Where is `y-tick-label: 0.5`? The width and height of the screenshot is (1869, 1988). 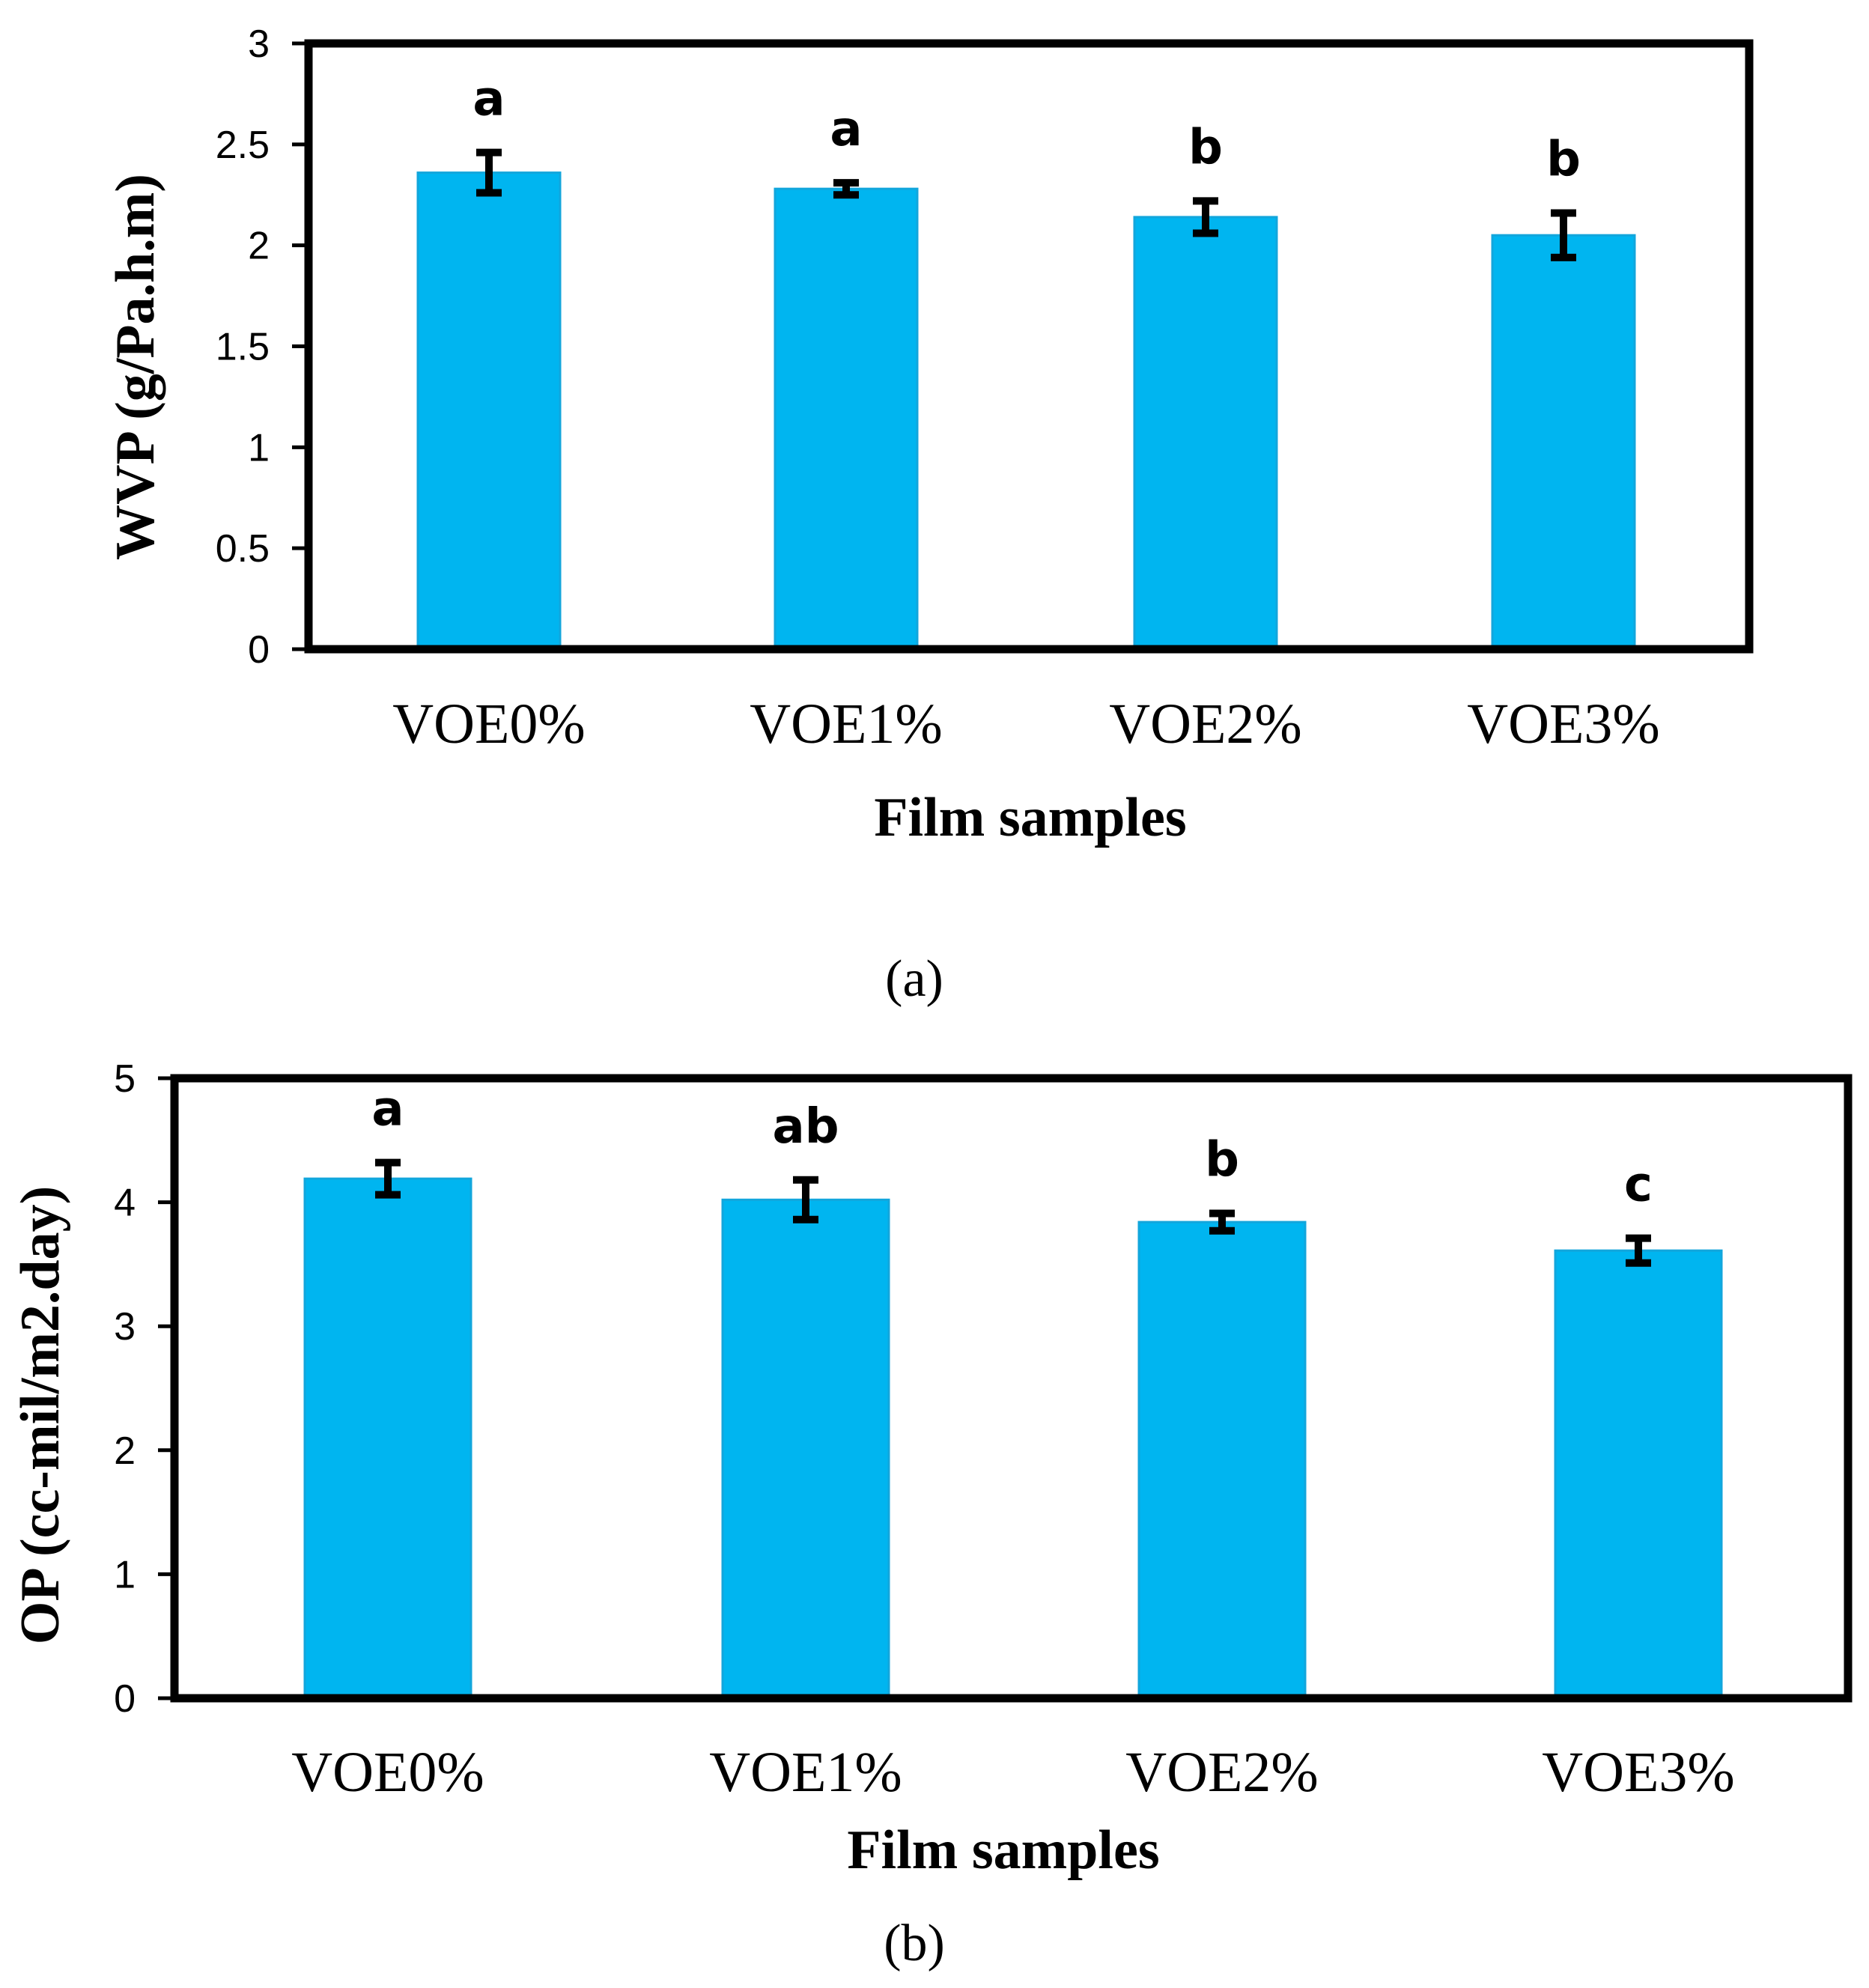
y-tick-label: 0.5 is located at coordinates (243, 549).